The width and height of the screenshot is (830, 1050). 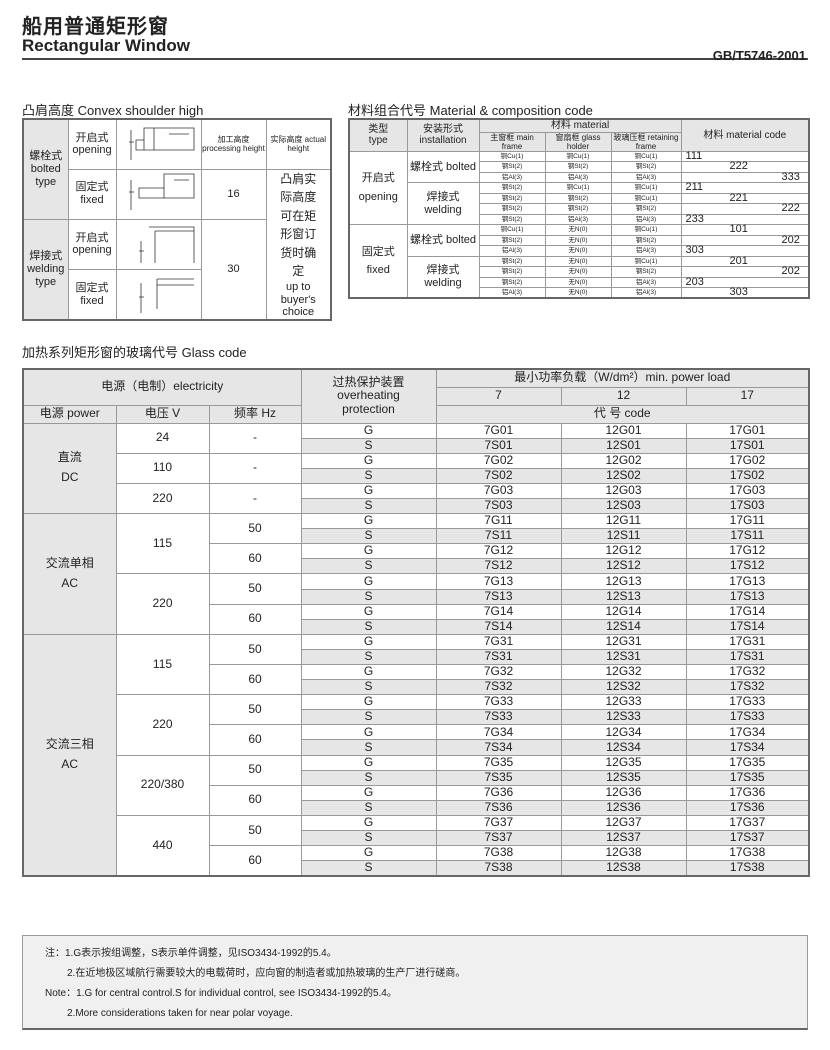 What do you see at coordinates (747, 430) in the screenshot?
I see `glass-code: 17G01` at bounding box center [747, 430].